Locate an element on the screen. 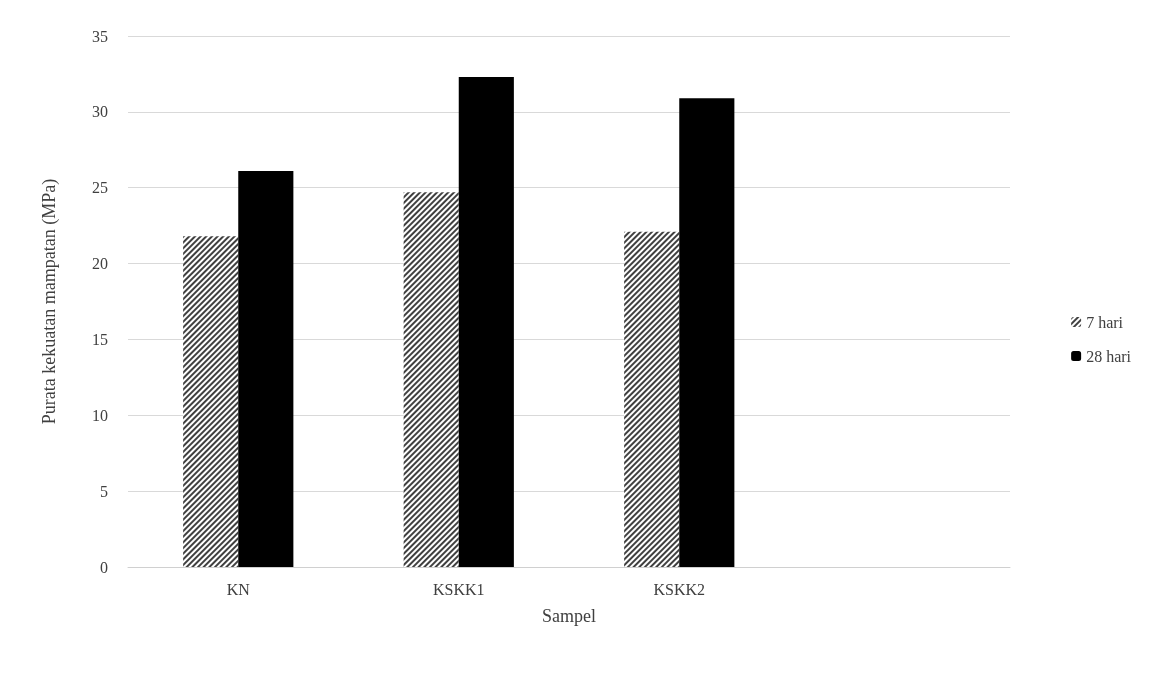 This screenshot has height=678, width=1156. y-tick-label: 20 is located at coordinates (100, 264).